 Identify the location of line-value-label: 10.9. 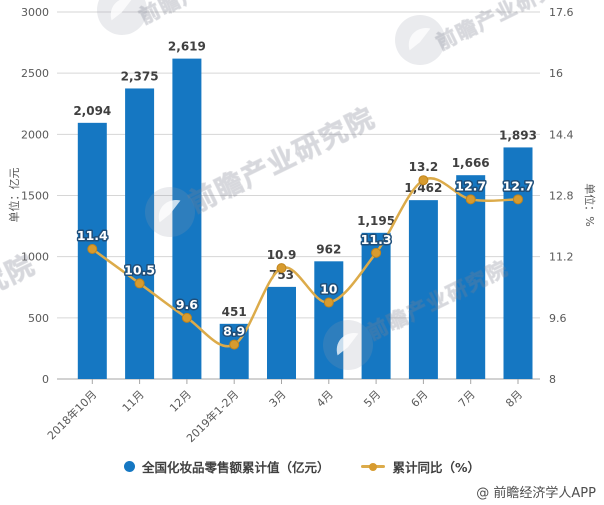
(282, 255).